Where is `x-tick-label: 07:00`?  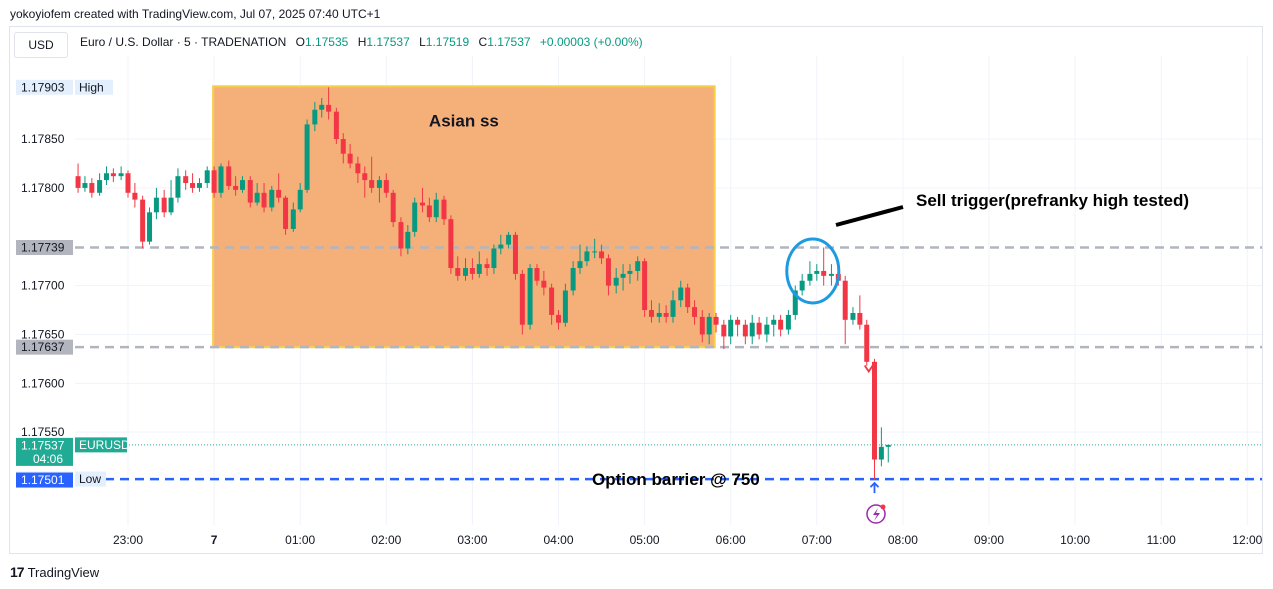
x-tick-label: 07:00 is located at coordinates (817, 540).